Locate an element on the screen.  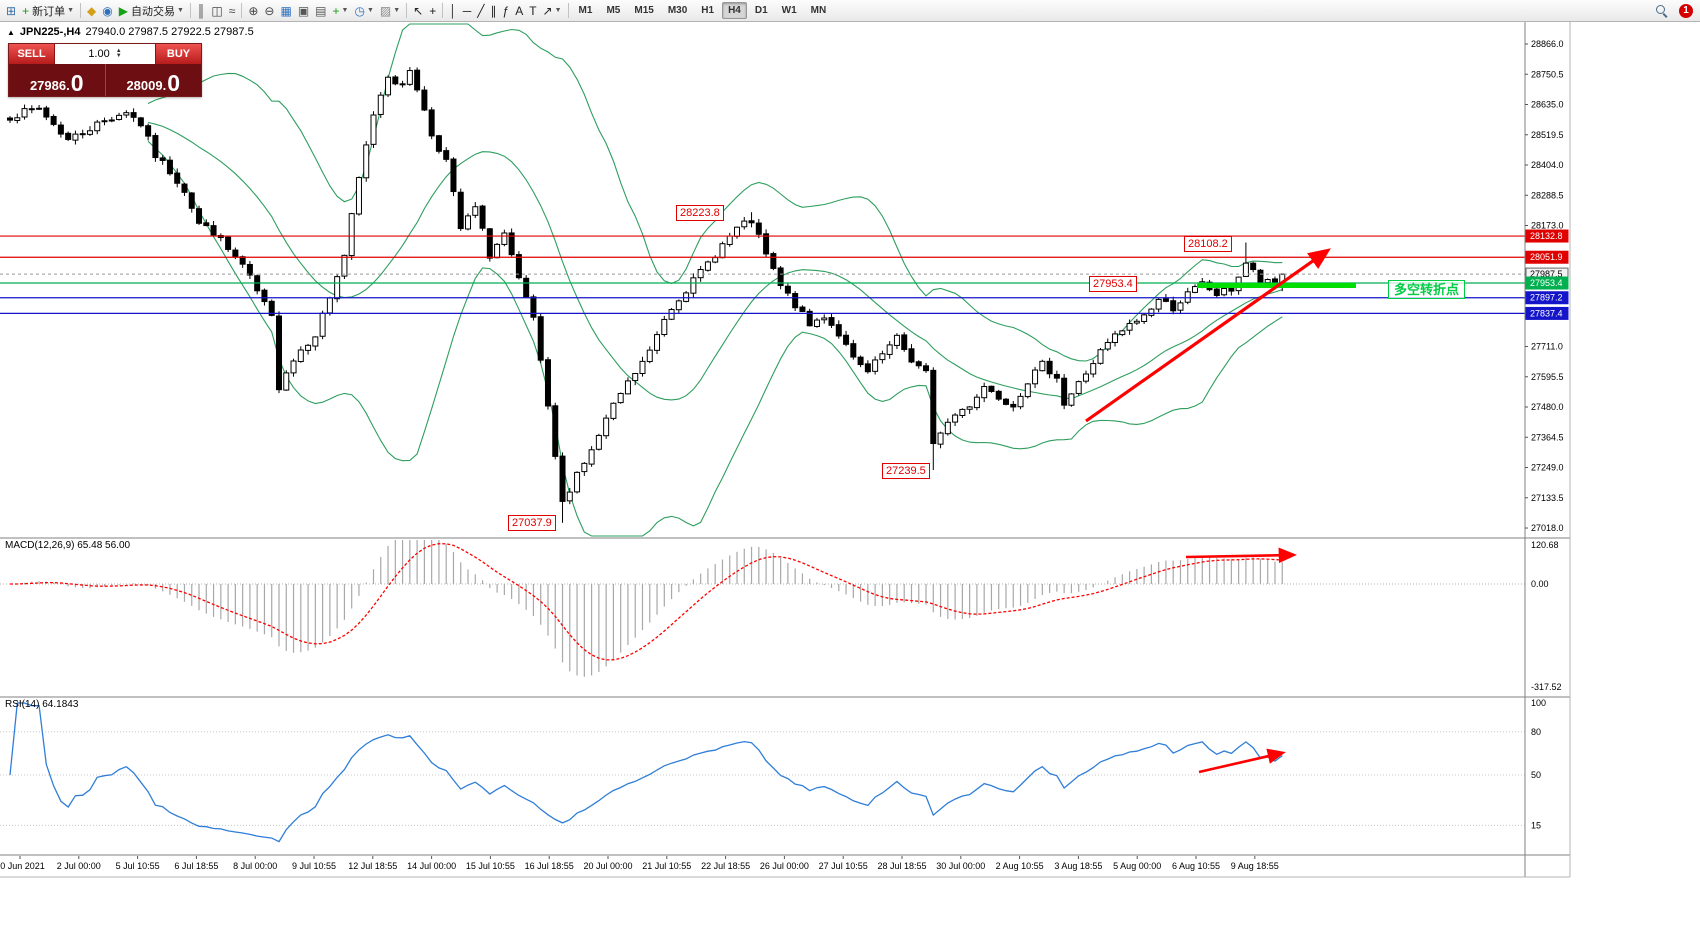
time-tick: 30 Jul 00:00 is located at coordinates (960, 866).